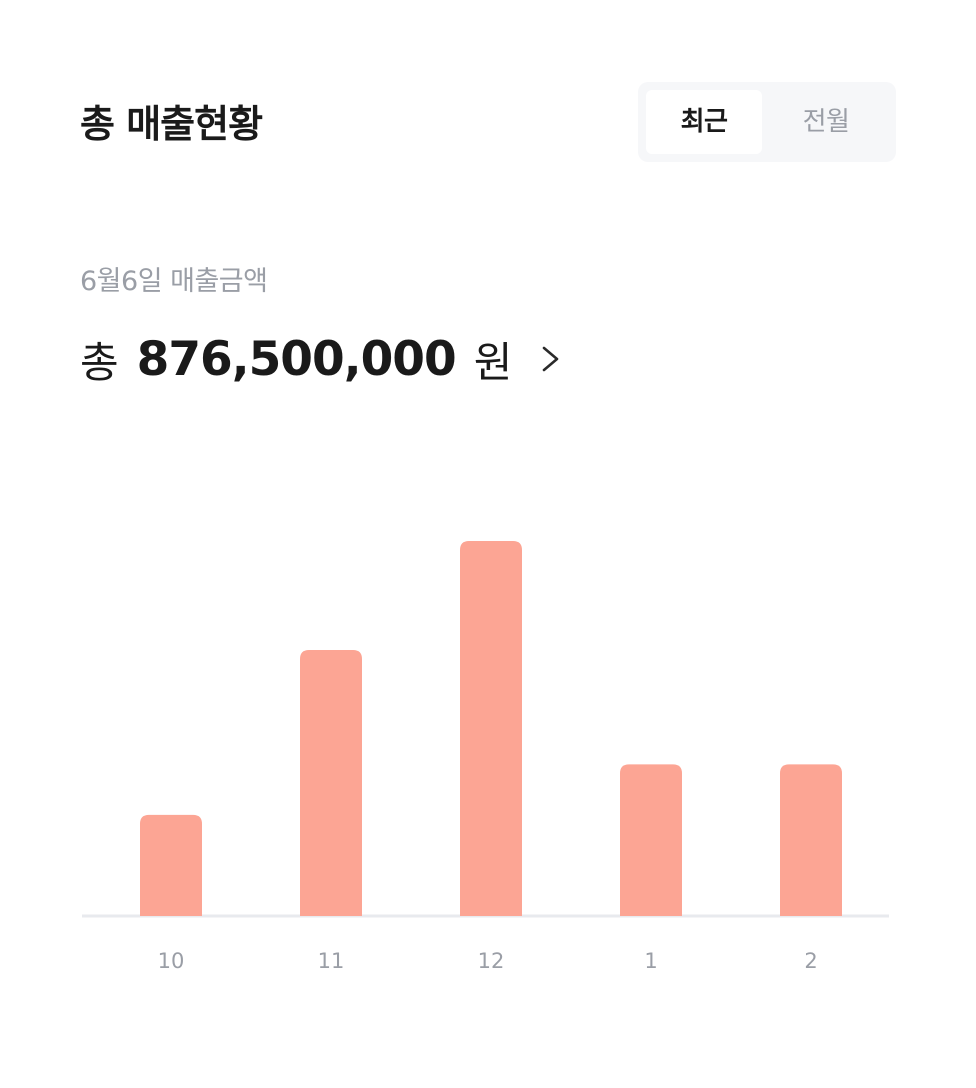 Image resolution: width=976 pixels, height=1088 pixels. I want to click on period-toggle: 최근 전월, so click(767, 122).